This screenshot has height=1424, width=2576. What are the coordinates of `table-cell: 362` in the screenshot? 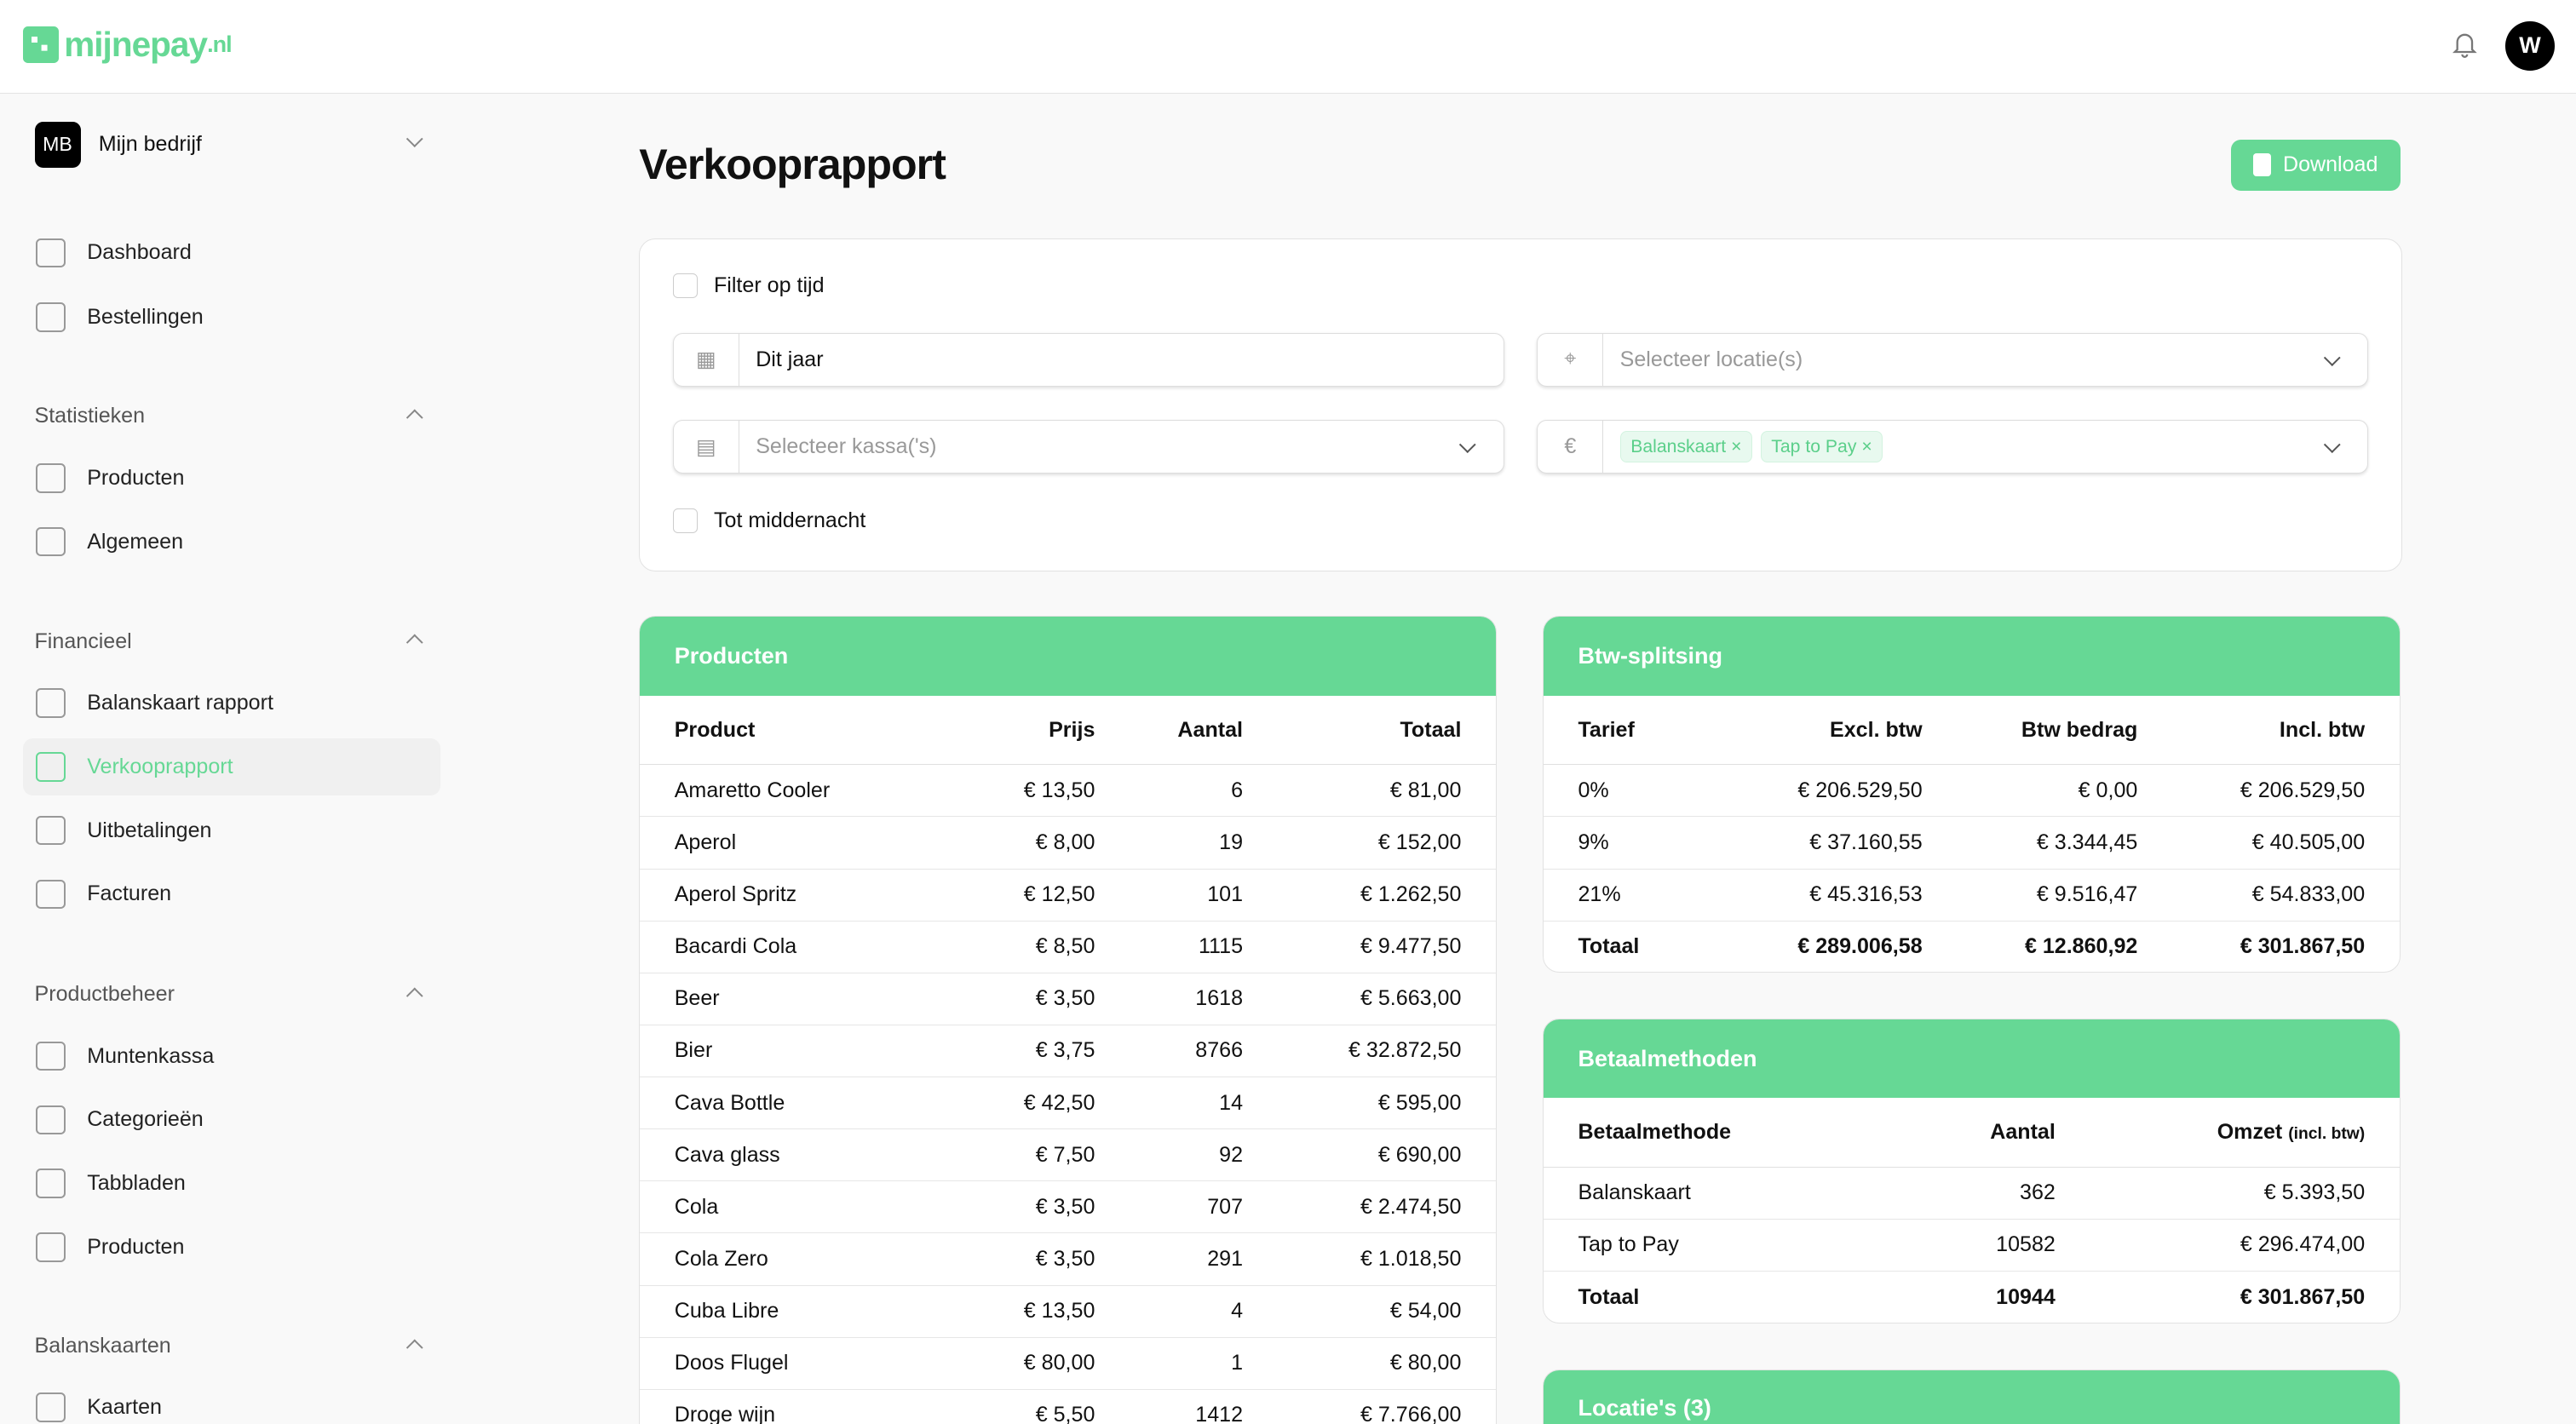 It's located at (2005, 1193).